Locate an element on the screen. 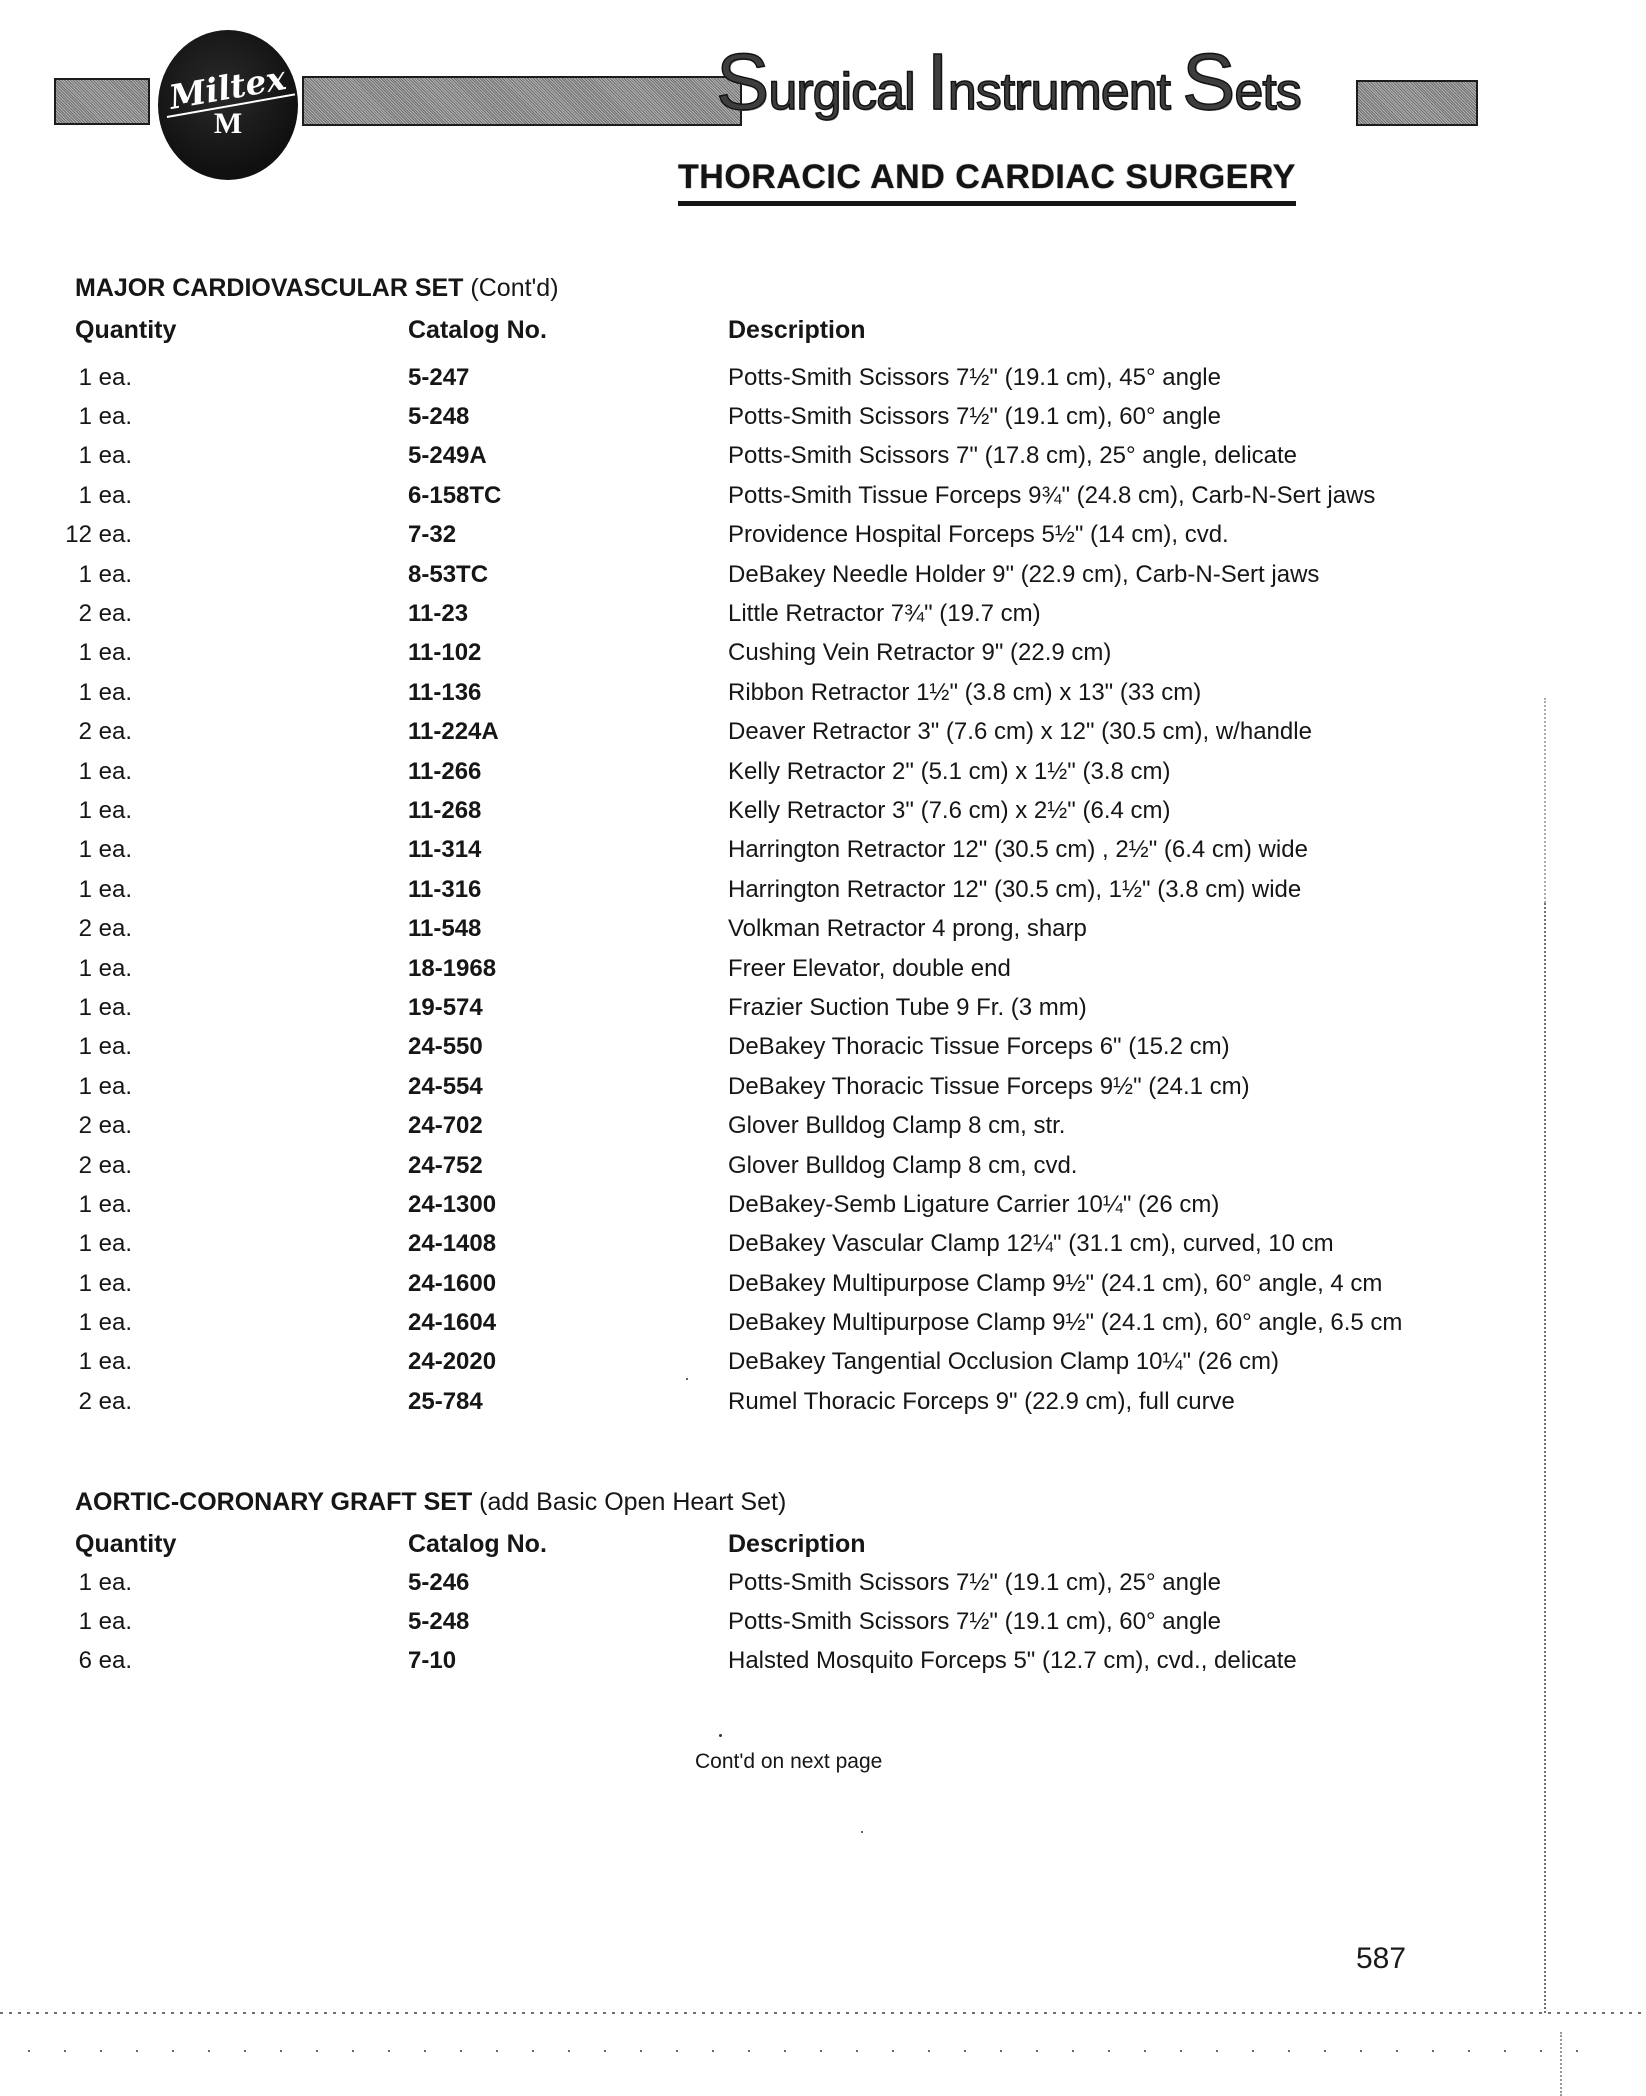  header-bar-left is located at coordinates (102, 101).